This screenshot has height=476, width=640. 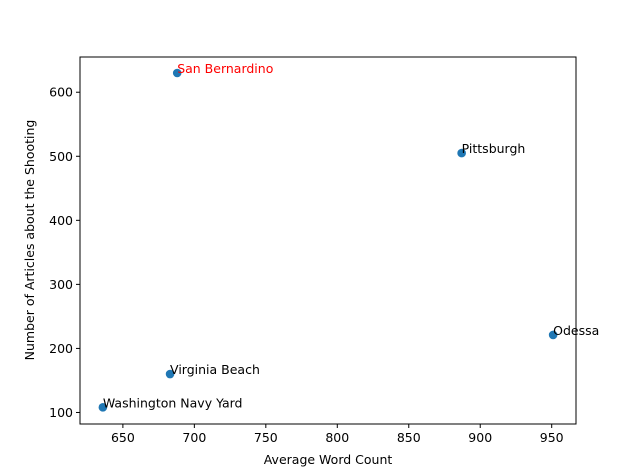 What do you see at coordinates (494, 148) in the screenshot?
I see `point-label: Pittsburgh` at bounding box center [494, 148].